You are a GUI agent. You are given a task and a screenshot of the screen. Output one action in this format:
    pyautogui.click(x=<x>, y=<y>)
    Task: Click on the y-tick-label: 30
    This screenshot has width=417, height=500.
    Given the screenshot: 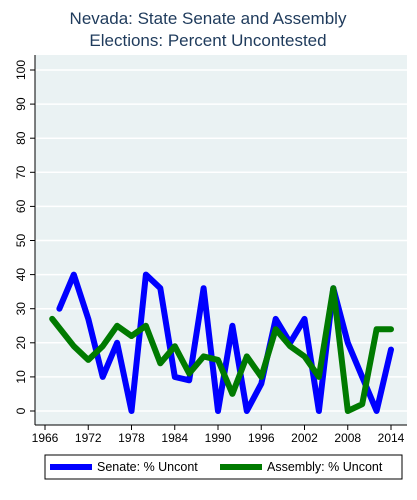 What is the action you would take?
    pyautogui.click(x=21, y=309)
    